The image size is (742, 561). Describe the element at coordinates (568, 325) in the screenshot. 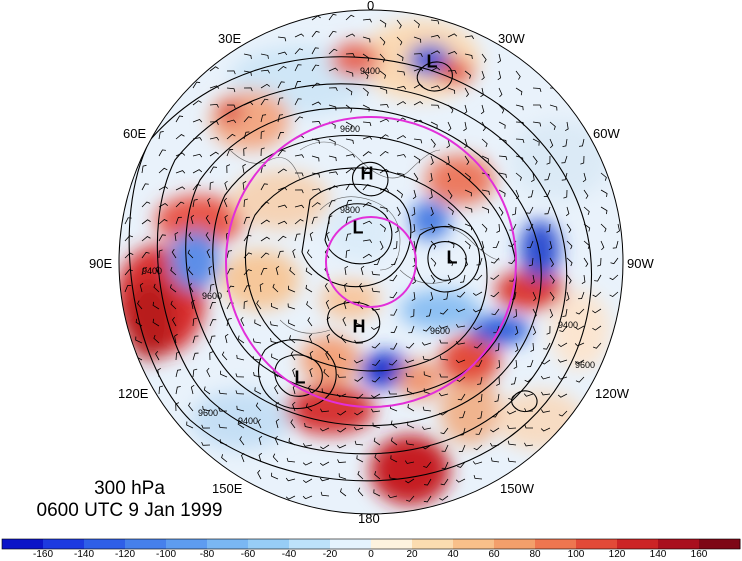

I see `contour-label: 9400` at that location.